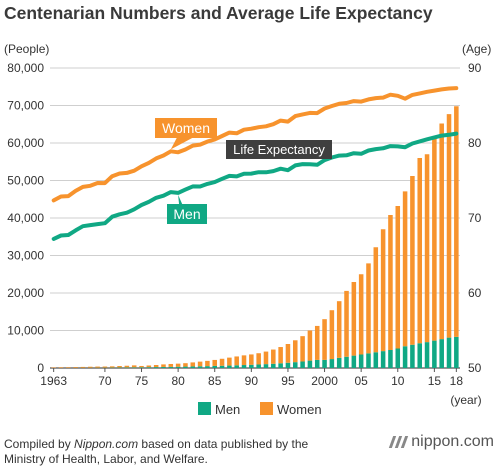 The width and height of the screenshot is (500, 468). What do you see at coordinates (106, 444) in the screenshot?
I see `caption-source: Nippon.com` at bounding box center [106, 444].